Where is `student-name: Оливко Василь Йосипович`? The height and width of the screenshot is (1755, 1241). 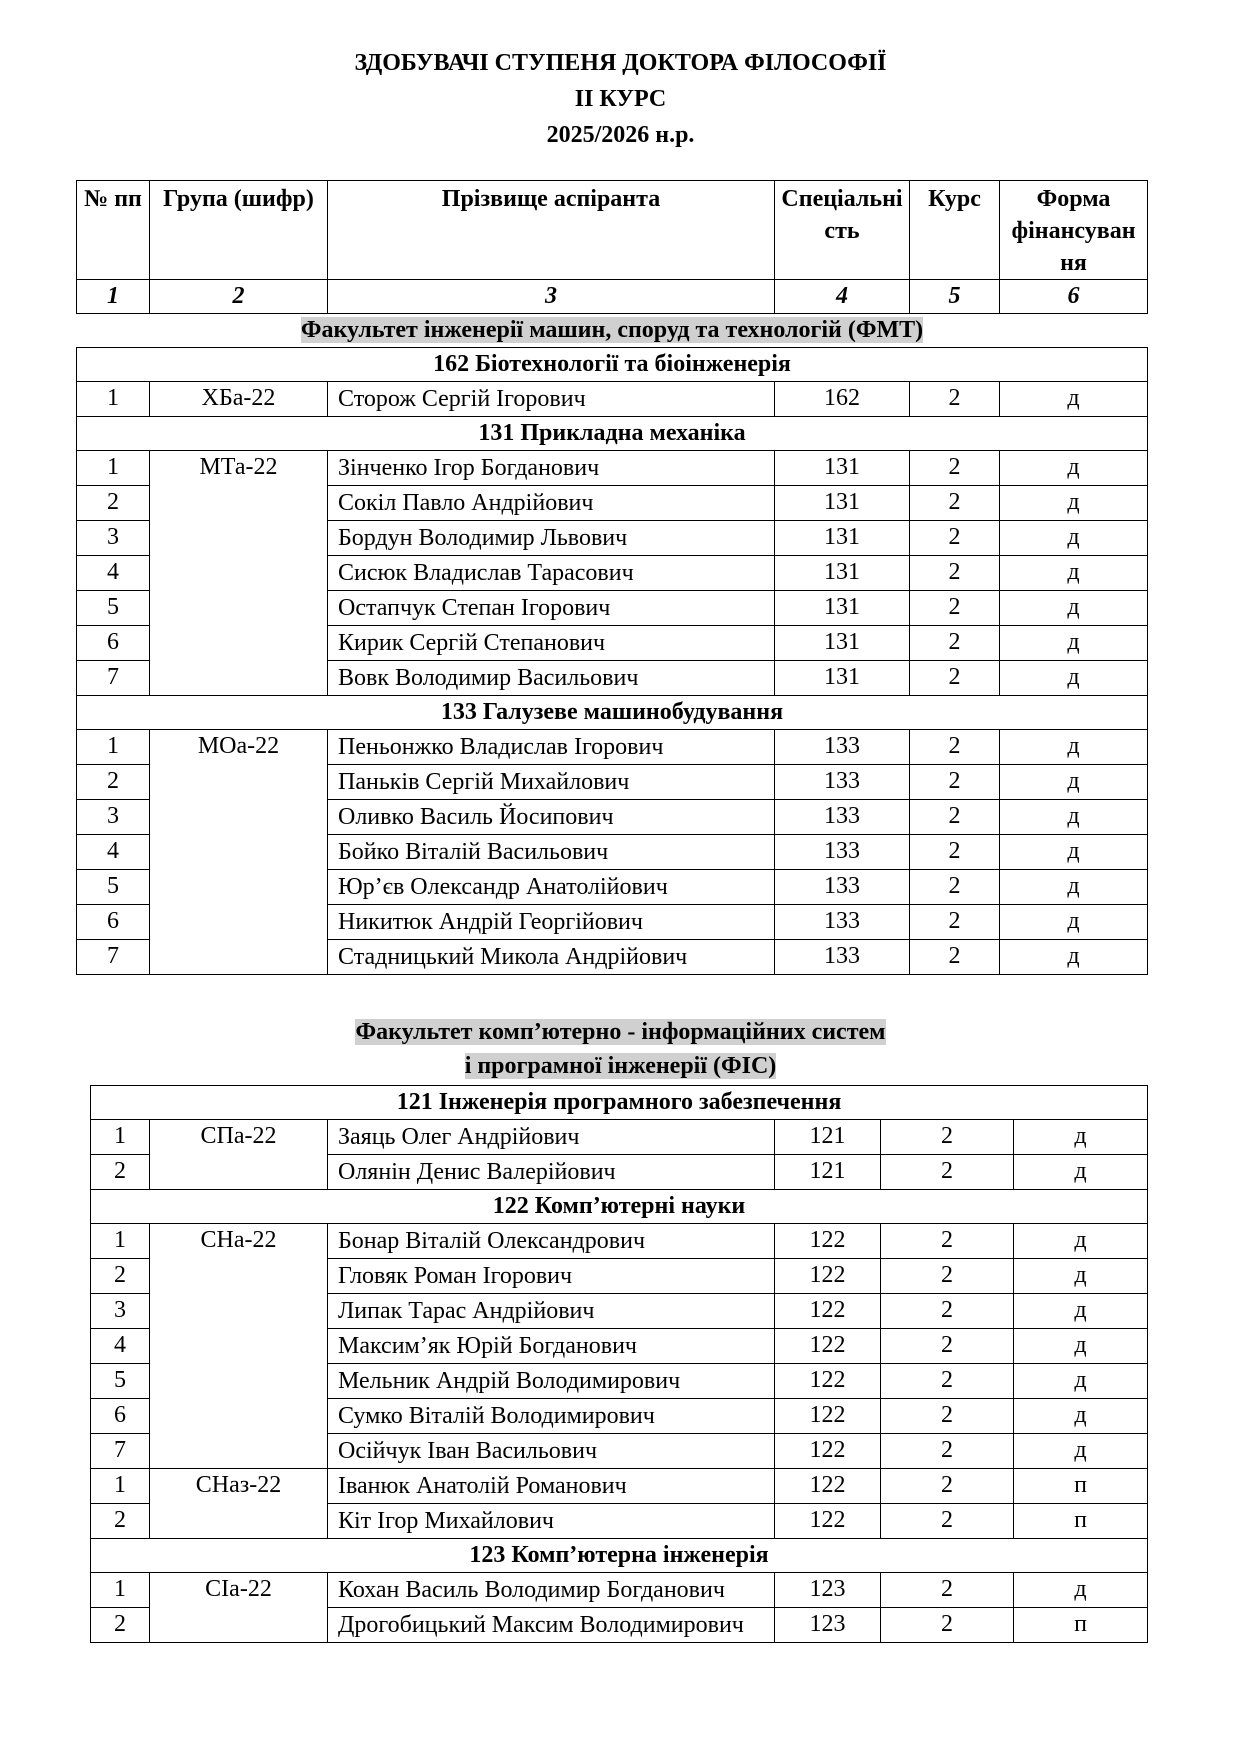
student-name: Оливко Василь Йосипович is located at coordinates (551, 817).